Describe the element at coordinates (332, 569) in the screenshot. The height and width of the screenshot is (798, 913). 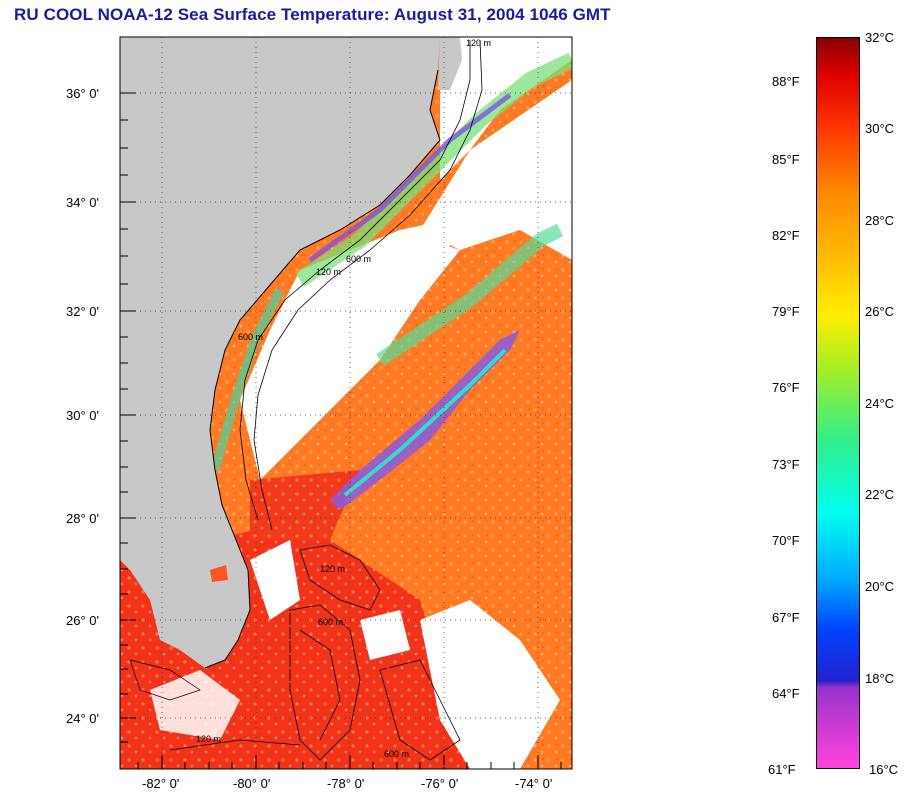
I see `contour-label-5: 120 m` at that location.